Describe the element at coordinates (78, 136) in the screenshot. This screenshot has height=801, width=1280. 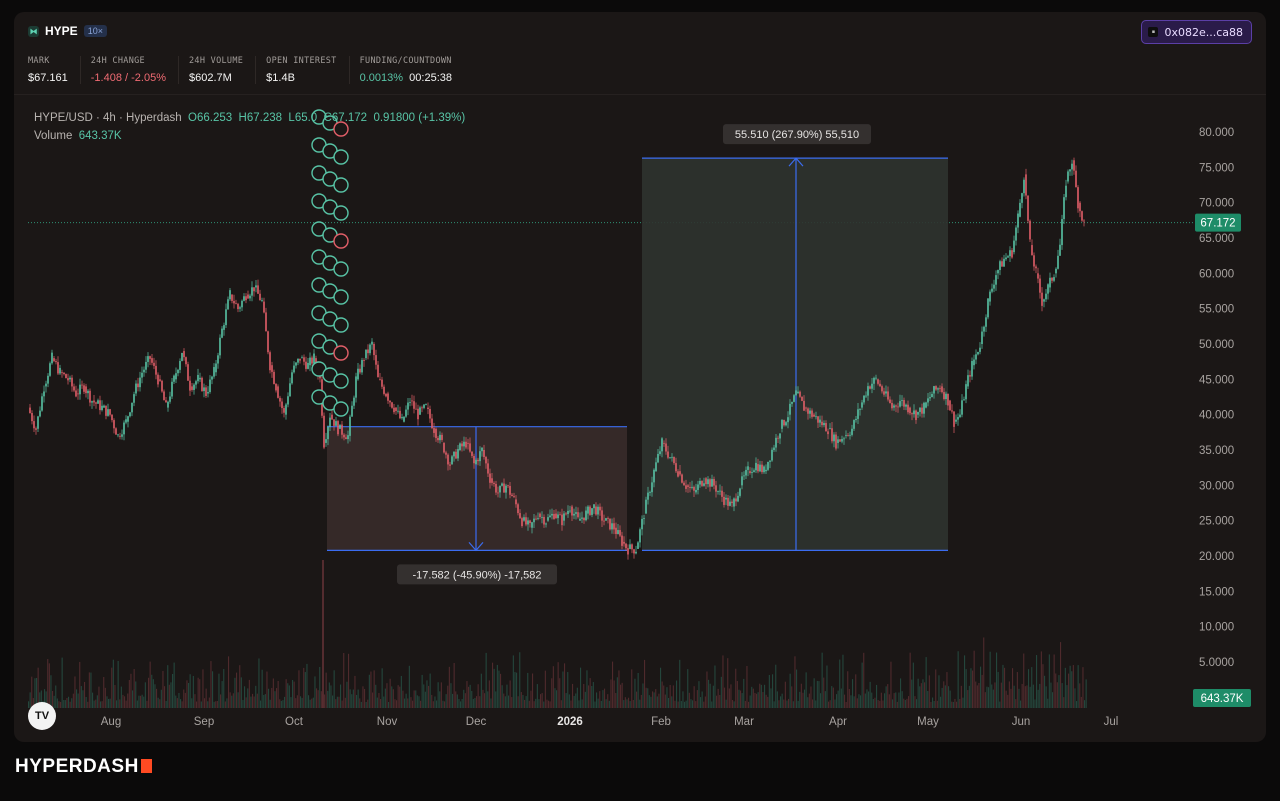
I see `volume-legend: Volume 643.37K` at that location.